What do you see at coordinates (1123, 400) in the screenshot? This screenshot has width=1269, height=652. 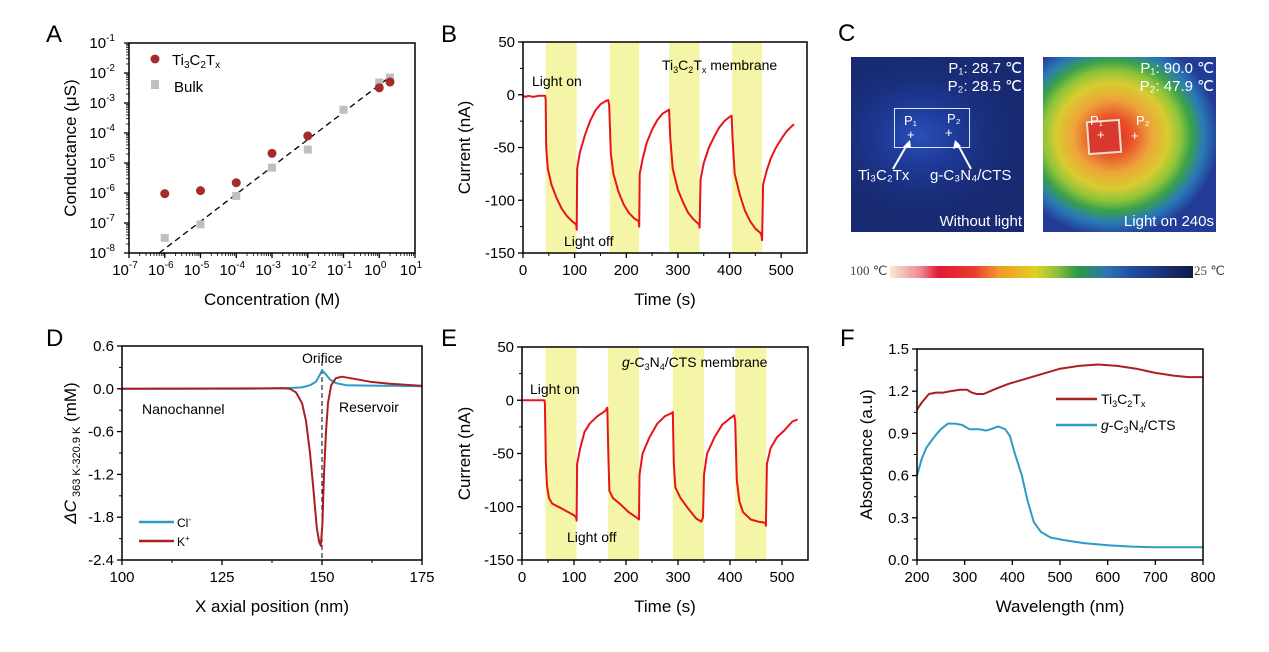 I see `legend-label-f-ti3c2tx: Ti3C2Tx` at bounding box center [1123, 400].